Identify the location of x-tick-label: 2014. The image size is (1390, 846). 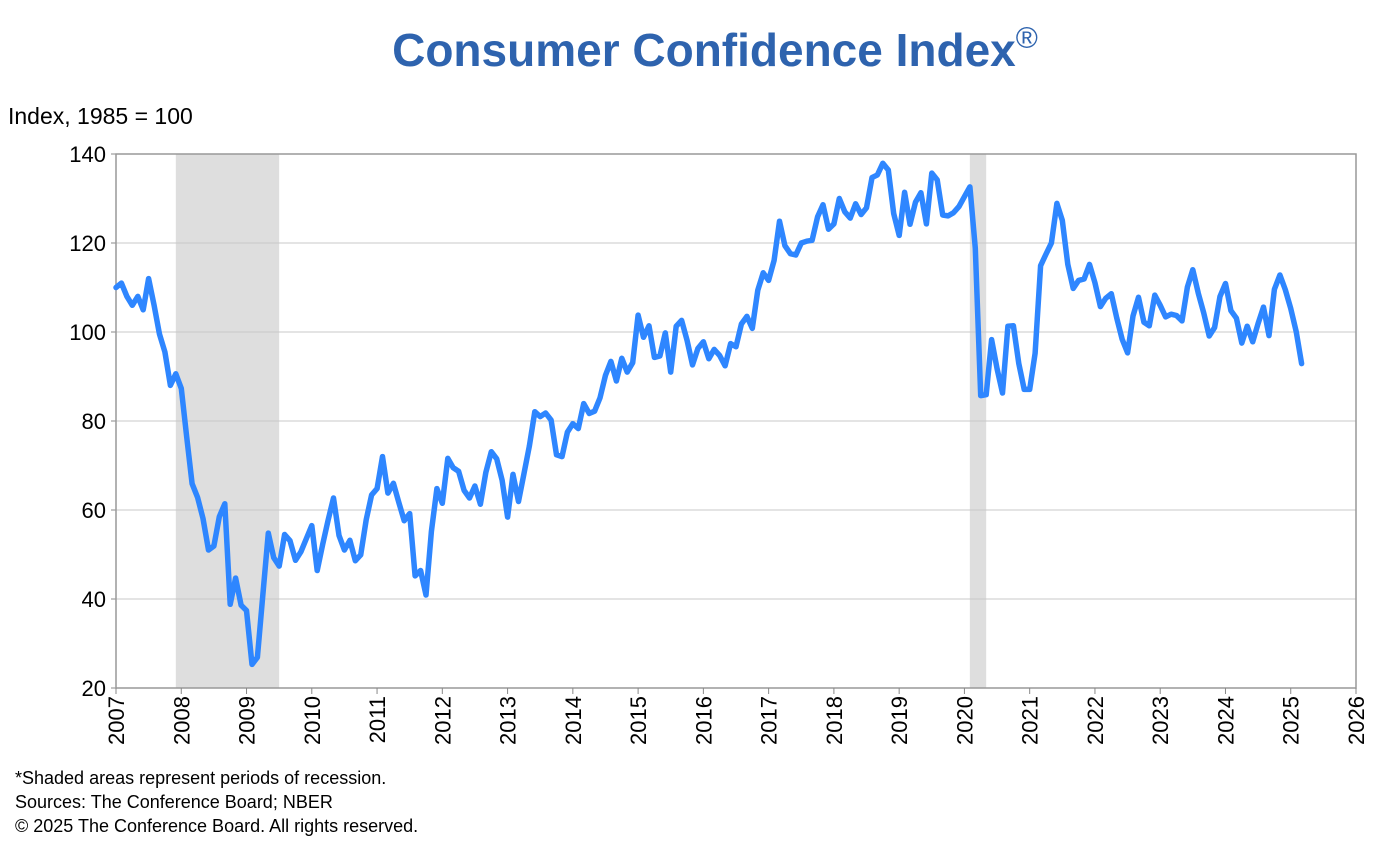
(573, 720).